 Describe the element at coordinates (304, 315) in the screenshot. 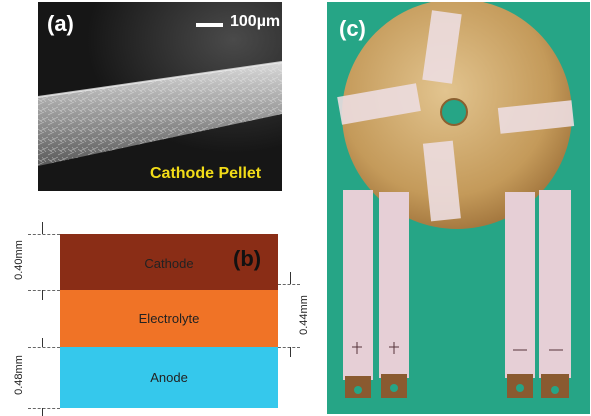

I see `electrolyte-thickness-label: 0.44mm` at that location.